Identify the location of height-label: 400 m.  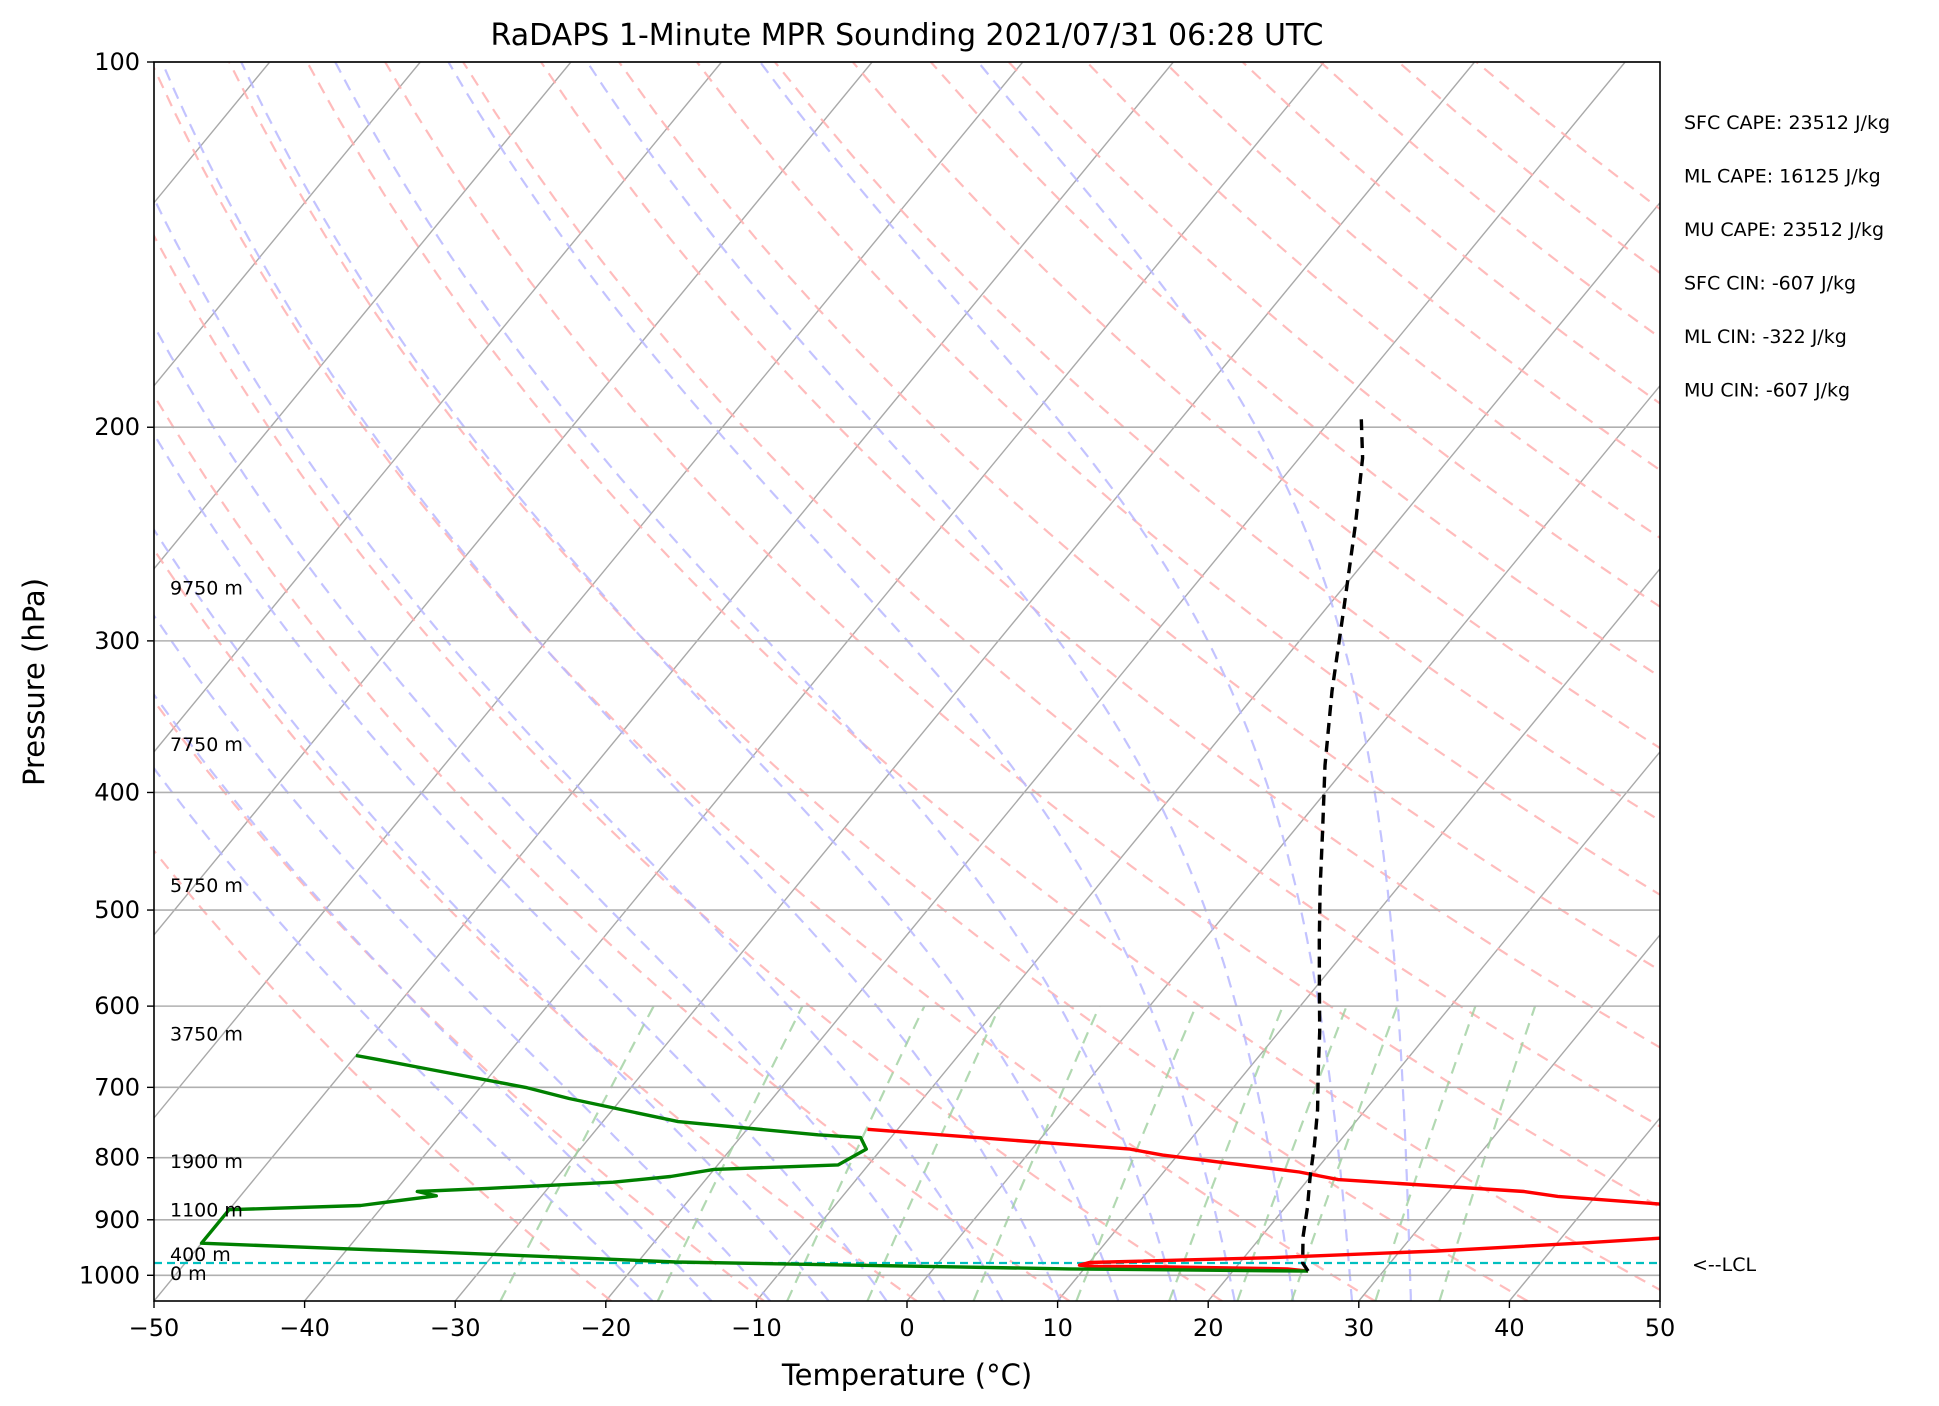
(200, 1255).